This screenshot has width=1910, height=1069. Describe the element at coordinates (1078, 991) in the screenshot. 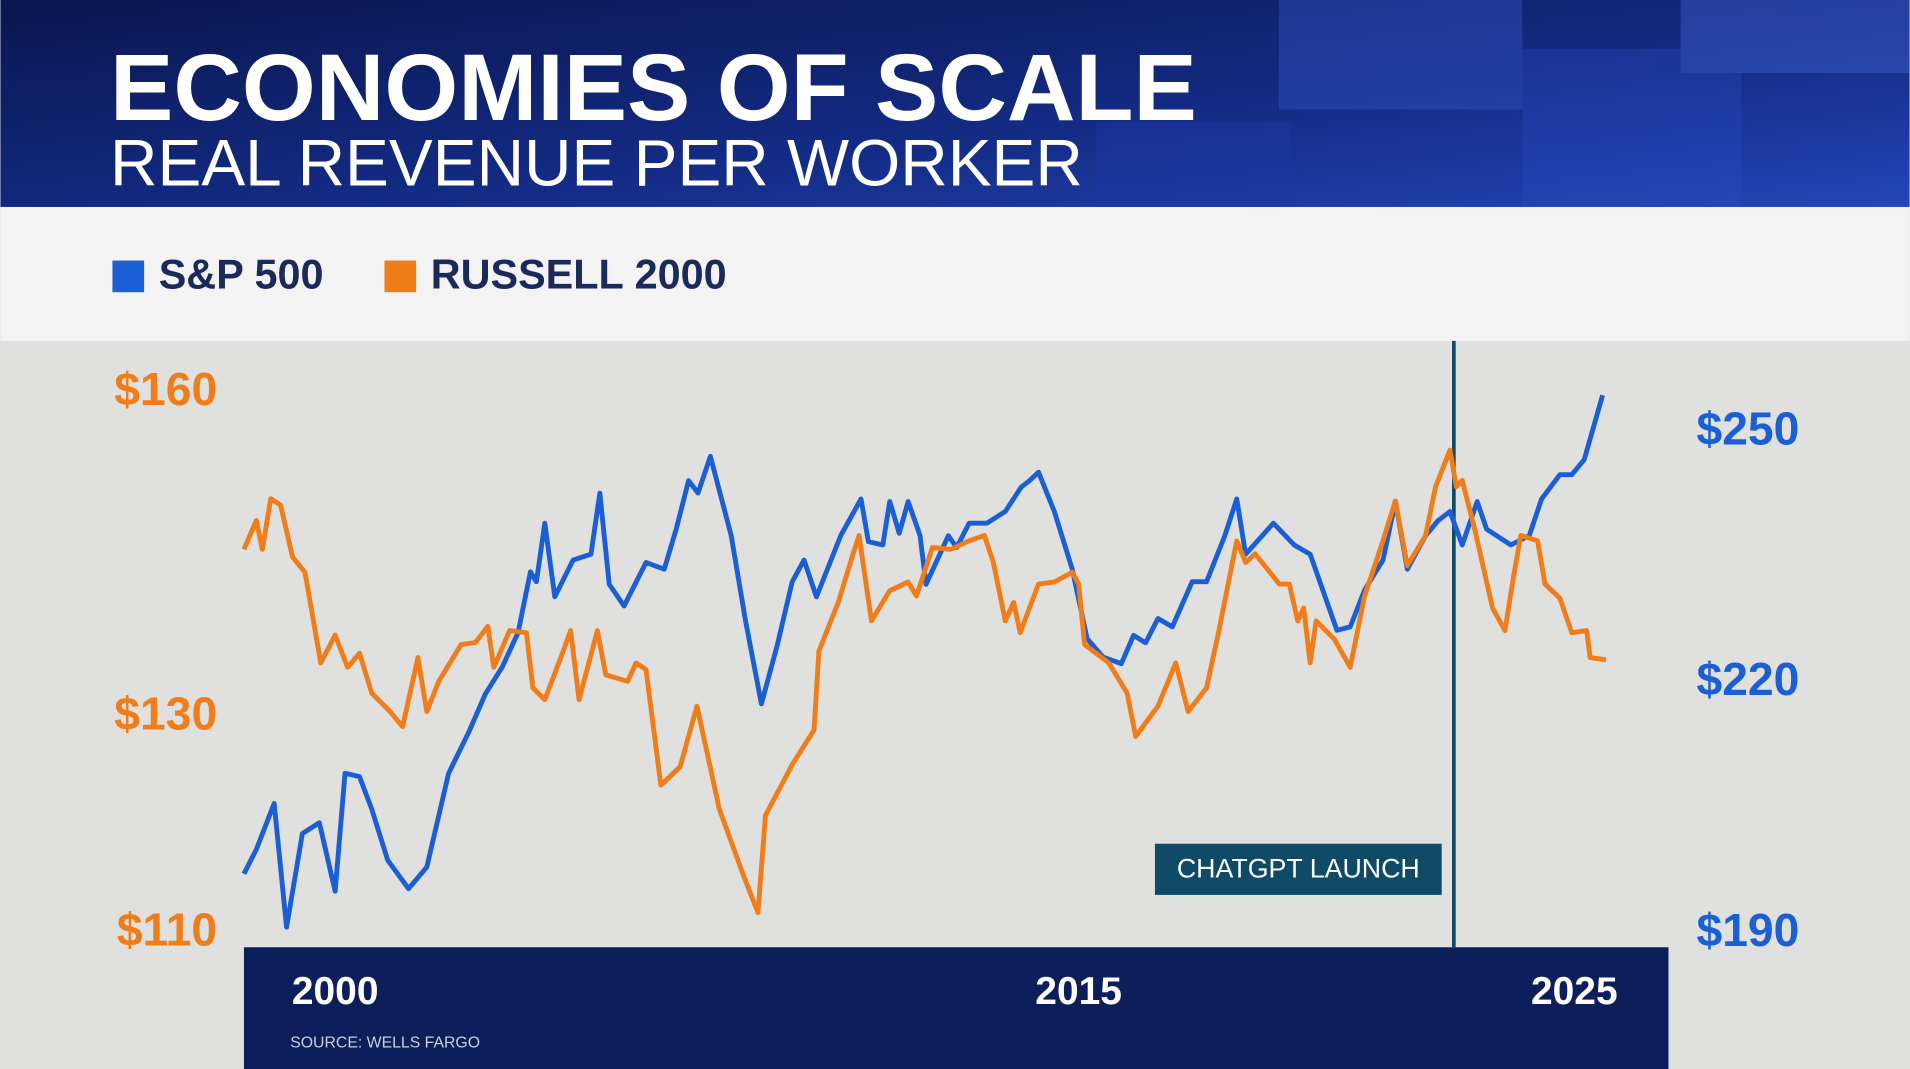

I see `x-tick-label: 2015` at that location.